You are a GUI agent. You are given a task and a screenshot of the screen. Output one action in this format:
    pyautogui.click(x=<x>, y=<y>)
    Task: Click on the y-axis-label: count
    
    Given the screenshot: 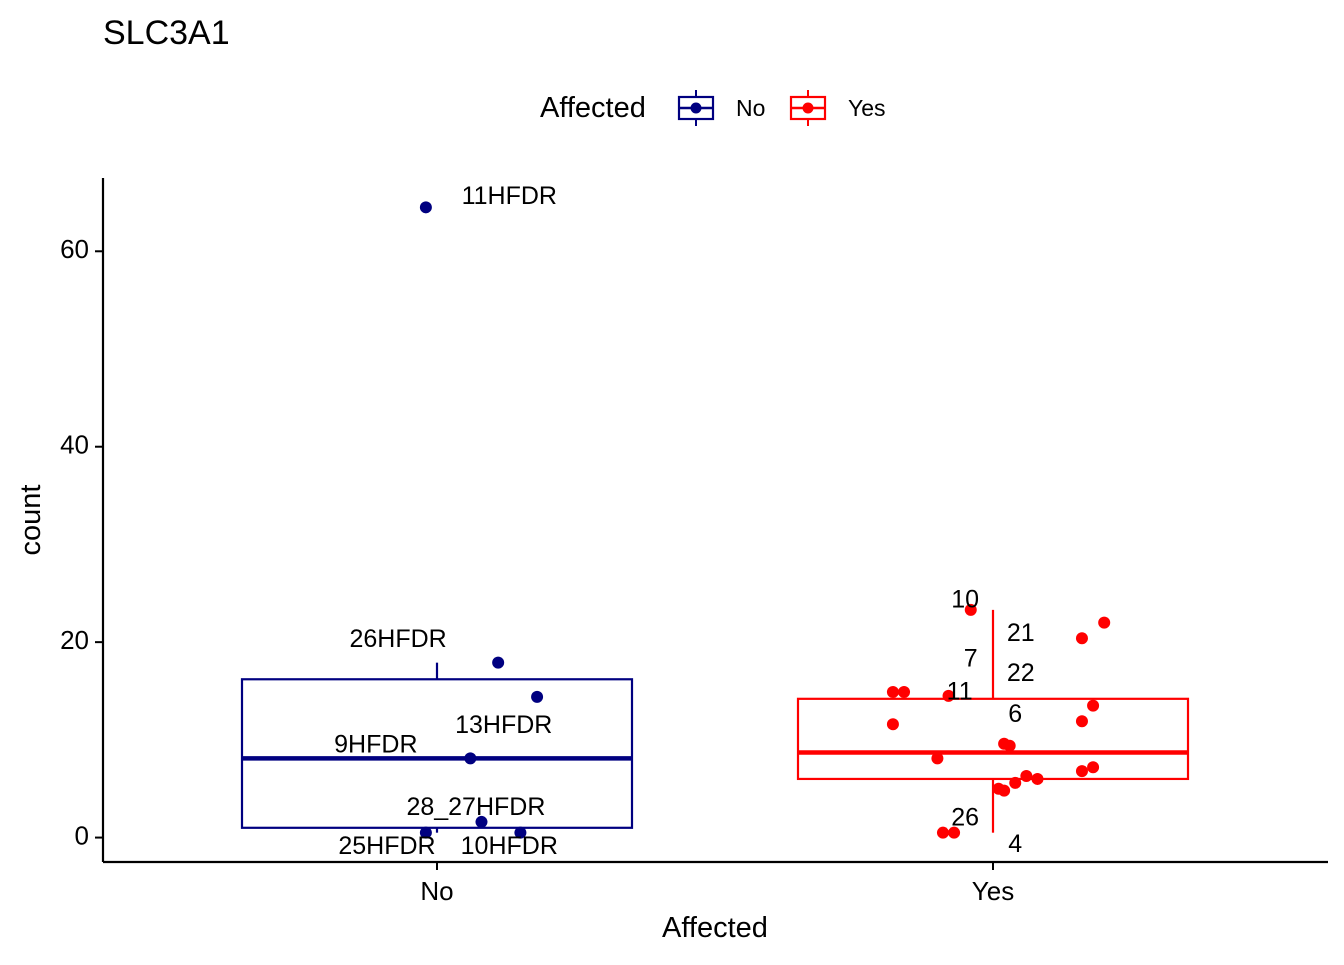 What is the action you would take?
    pyautogui.click(x=31, y=520)
    